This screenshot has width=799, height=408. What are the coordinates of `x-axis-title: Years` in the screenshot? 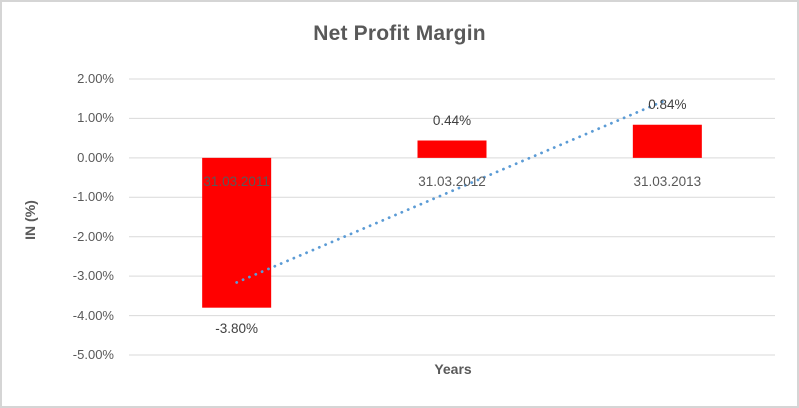 It's located at (453, 369).